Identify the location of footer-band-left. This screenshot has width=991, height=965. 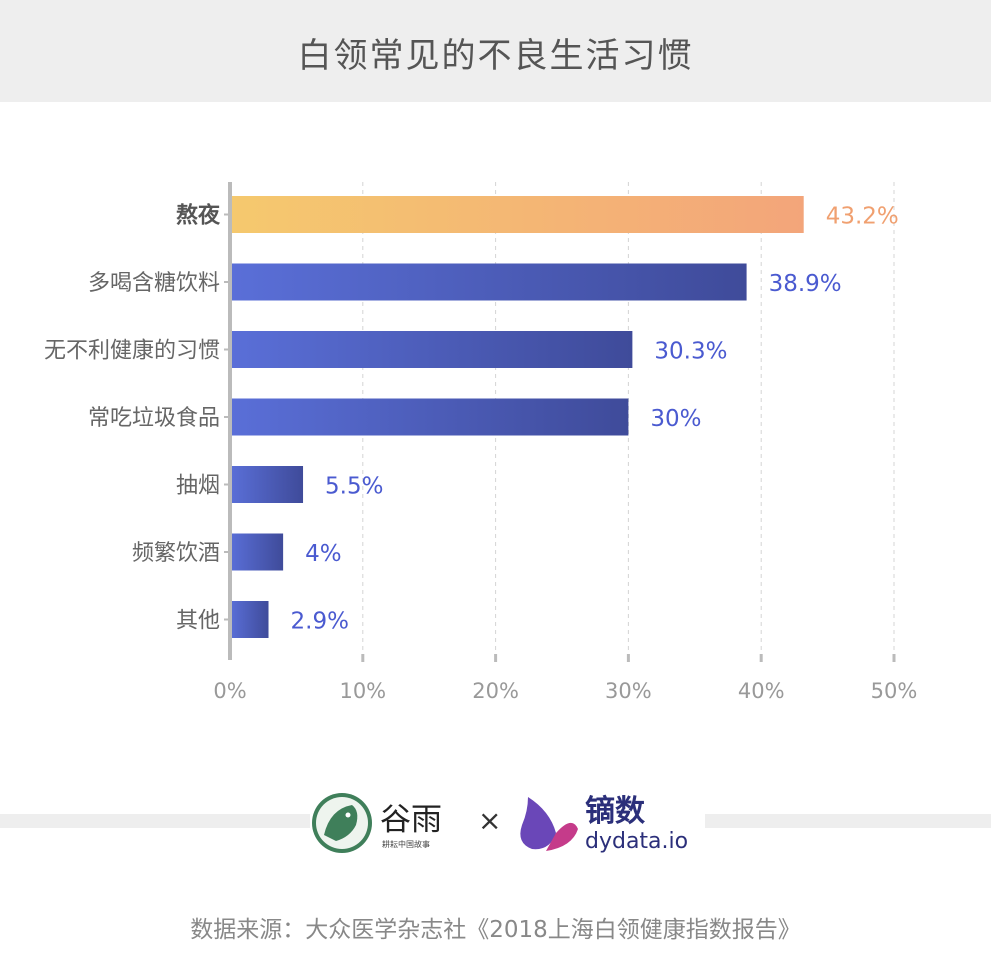
(159, 821).